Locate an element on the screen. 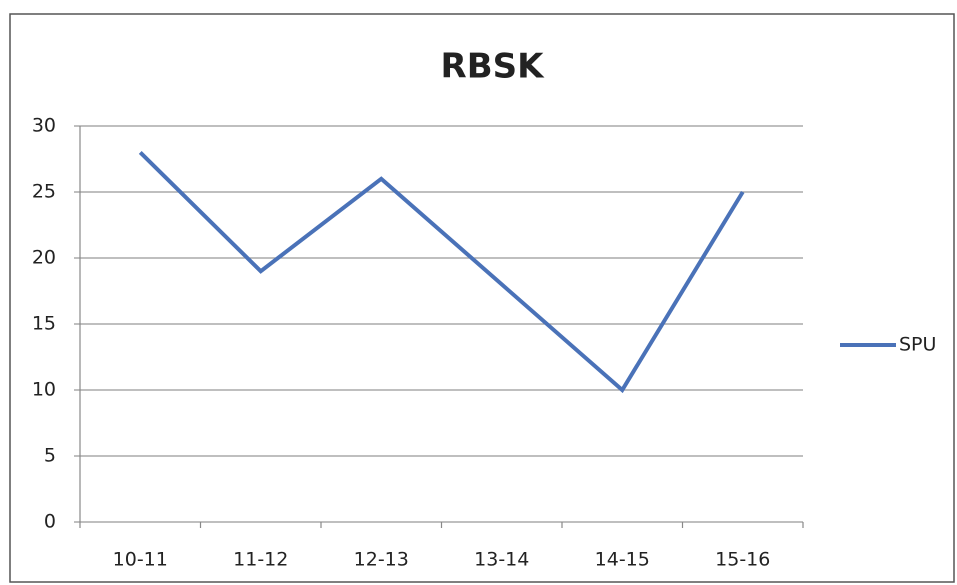  y-tick-label: 15 is located at coordinates (44, 324).